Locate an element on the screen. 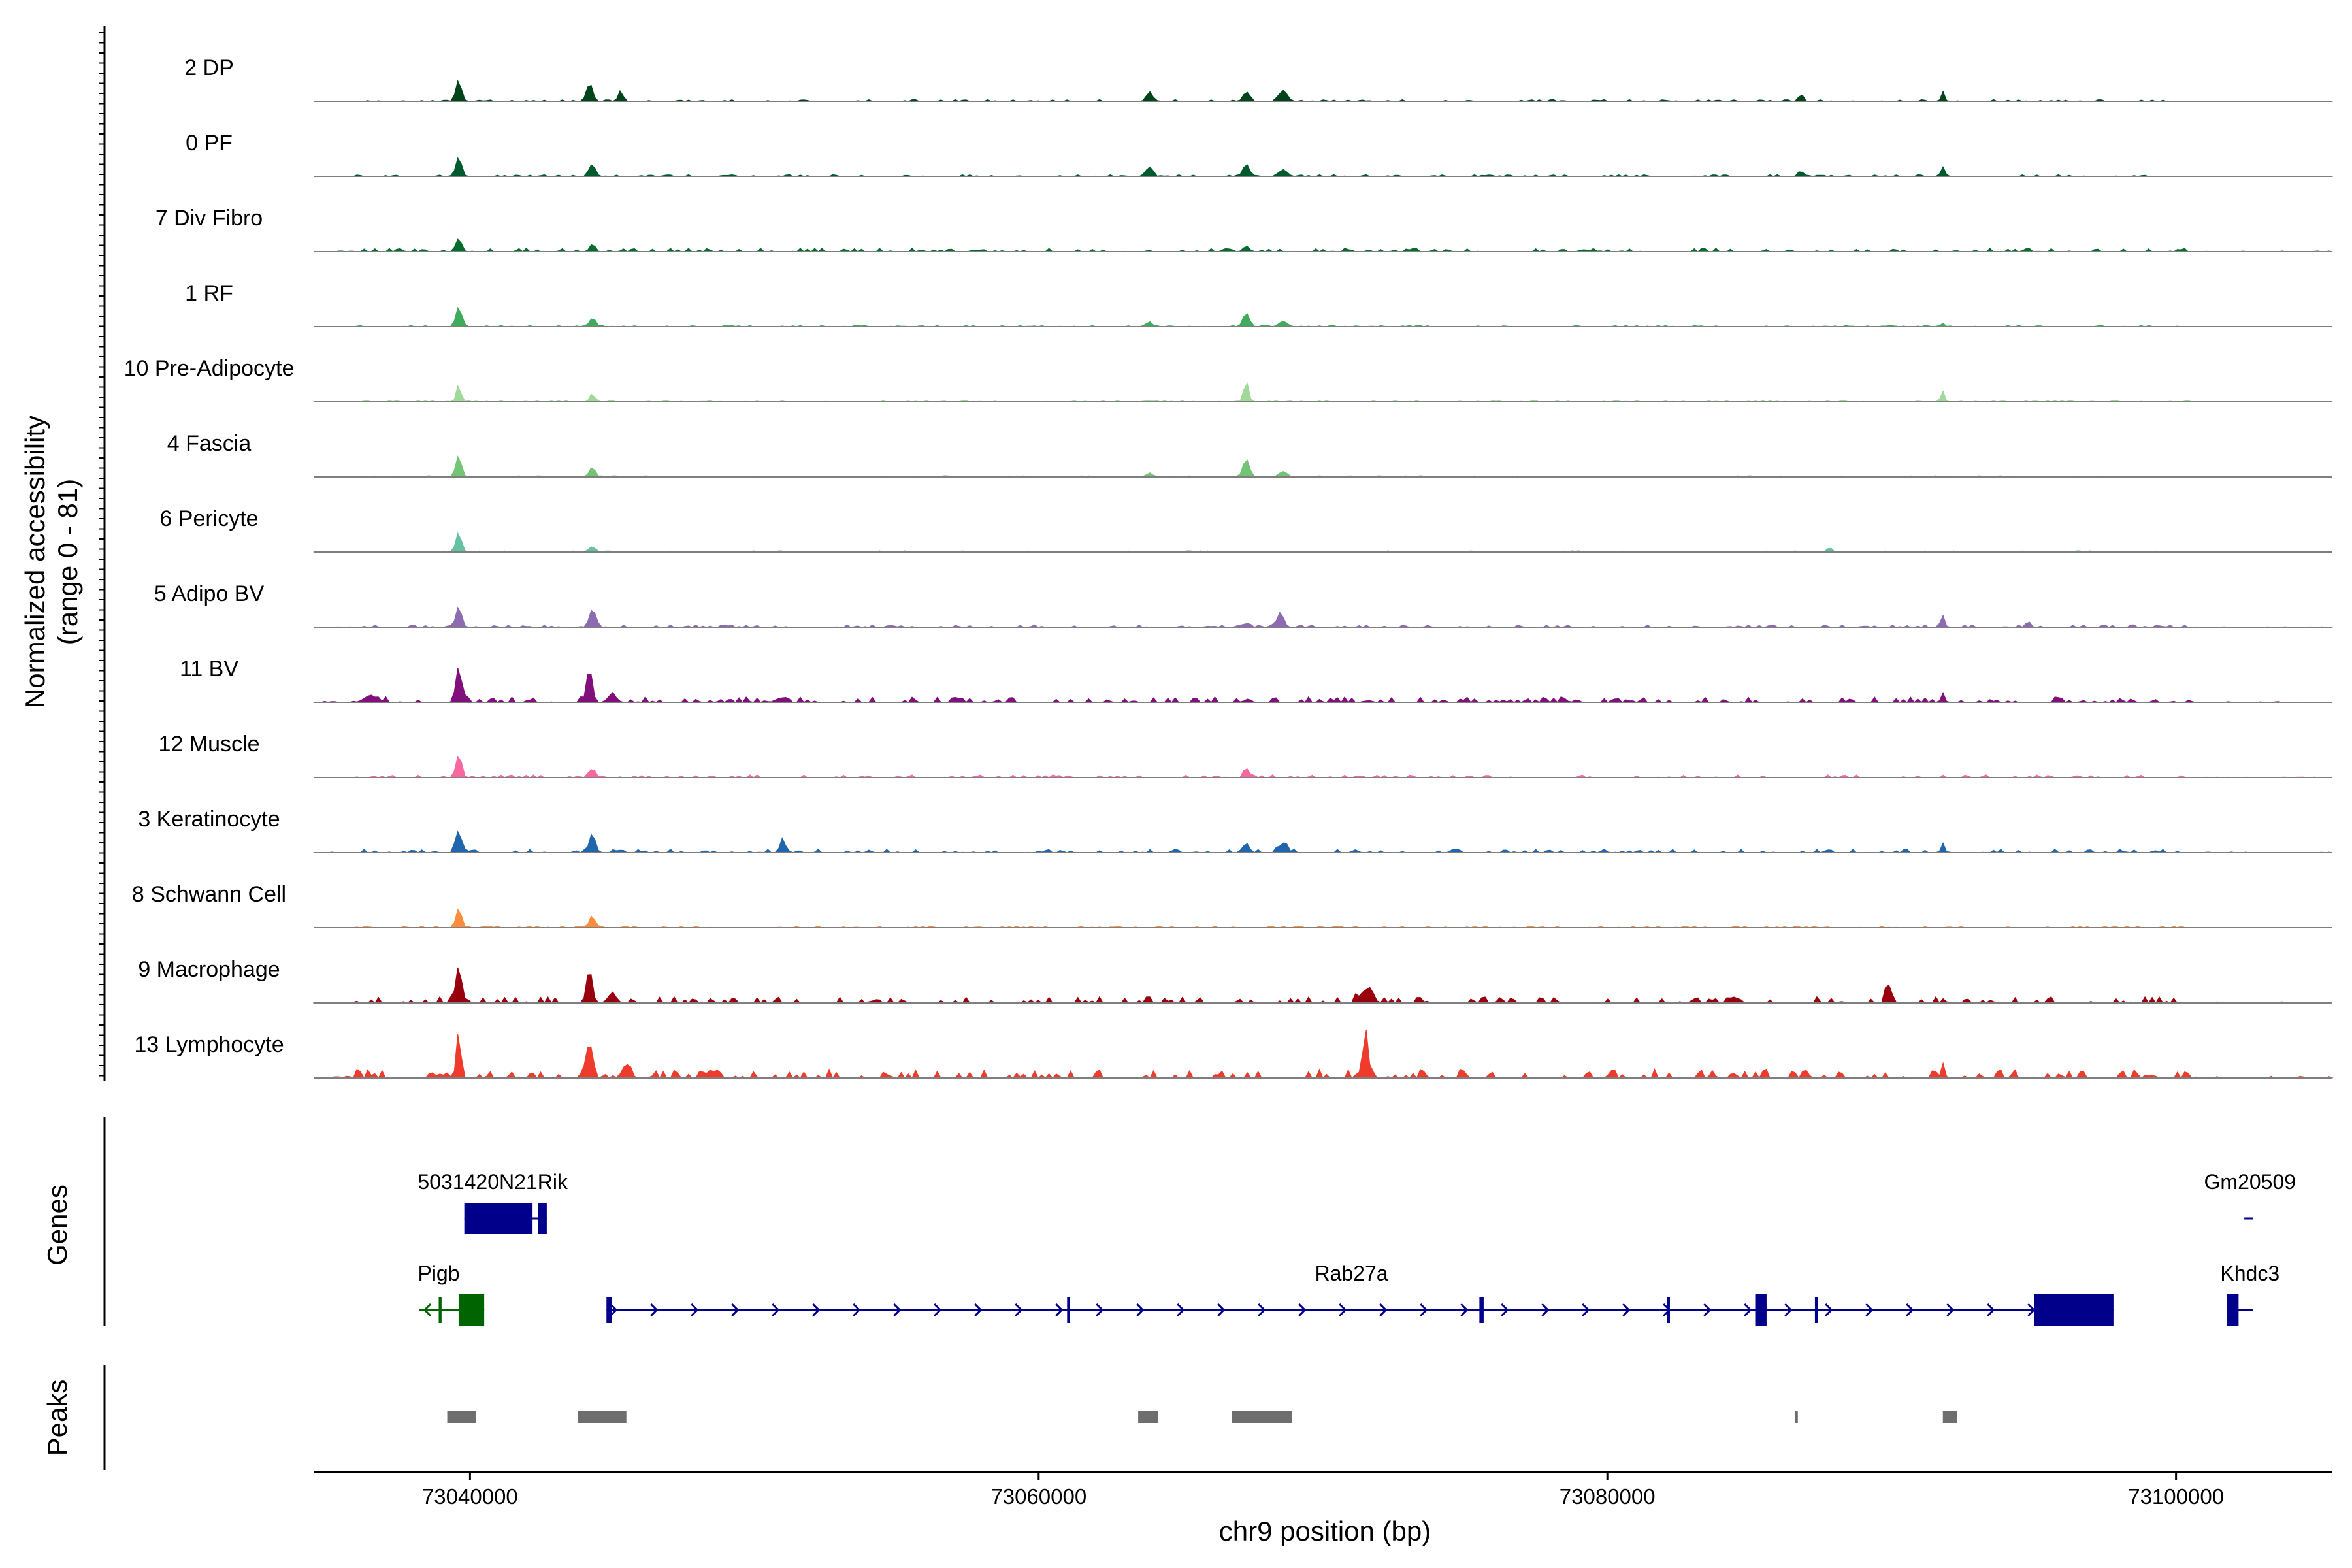  track-label: 0 PF is located at coordinates (209, 143).